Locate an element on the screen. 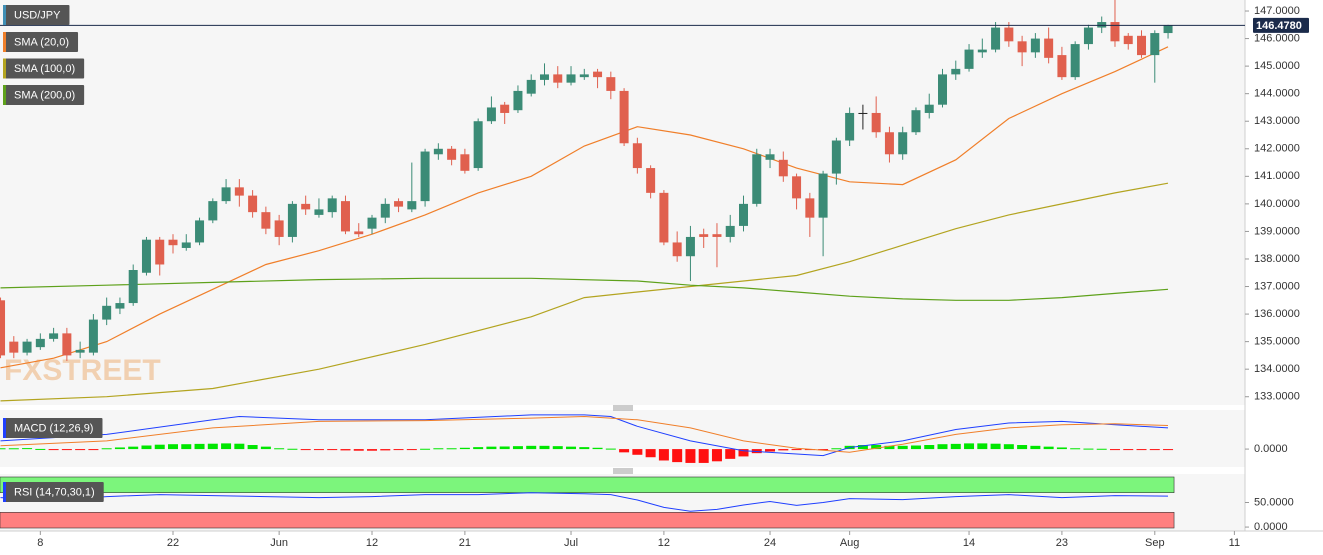  y-tick-label: 138.0000 is located at coordinates (1277, 259).